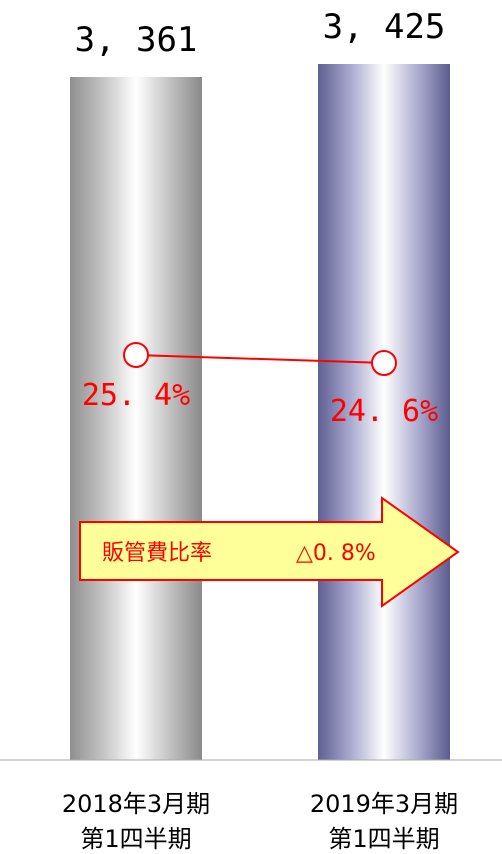 The width and height of the screenshot is (502, 854). I want to click on ratio-line, so click(260, 359).